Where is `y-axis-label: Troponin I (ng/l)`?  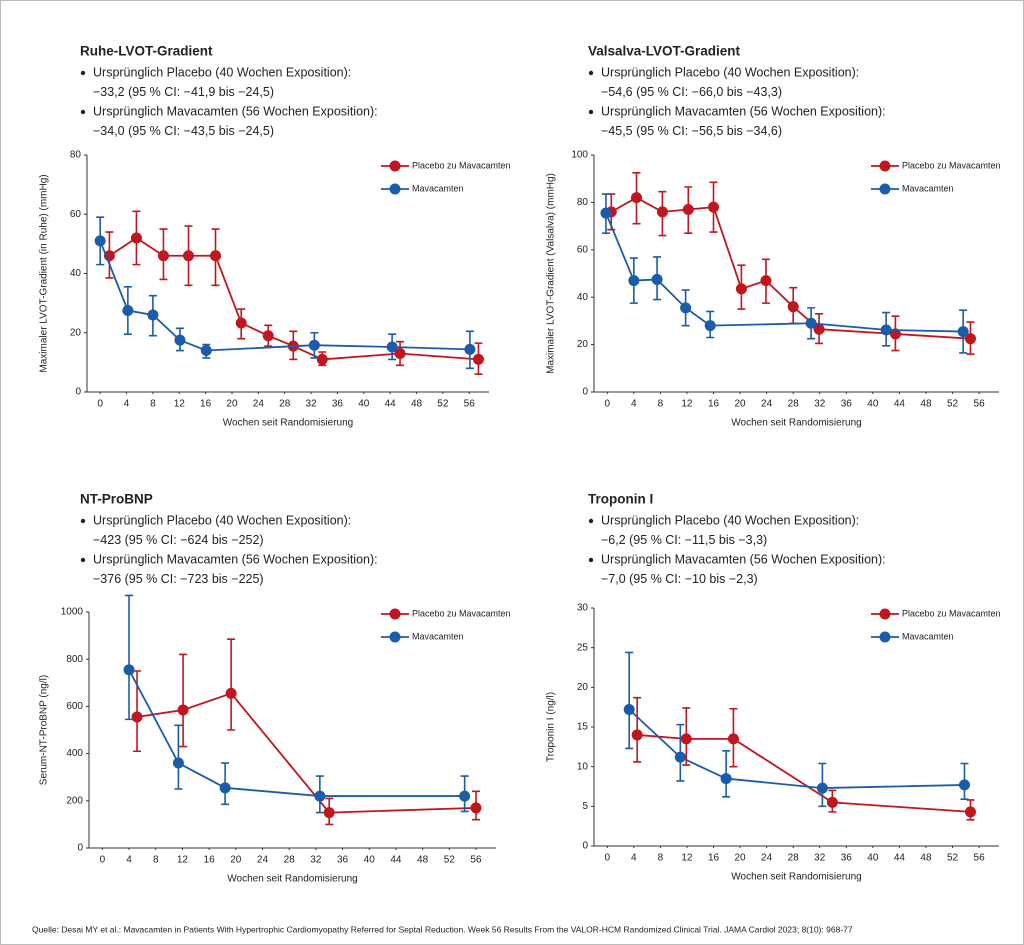
y-axis-label: Troponin I (ng/l) is located at coordinates (551, 727).